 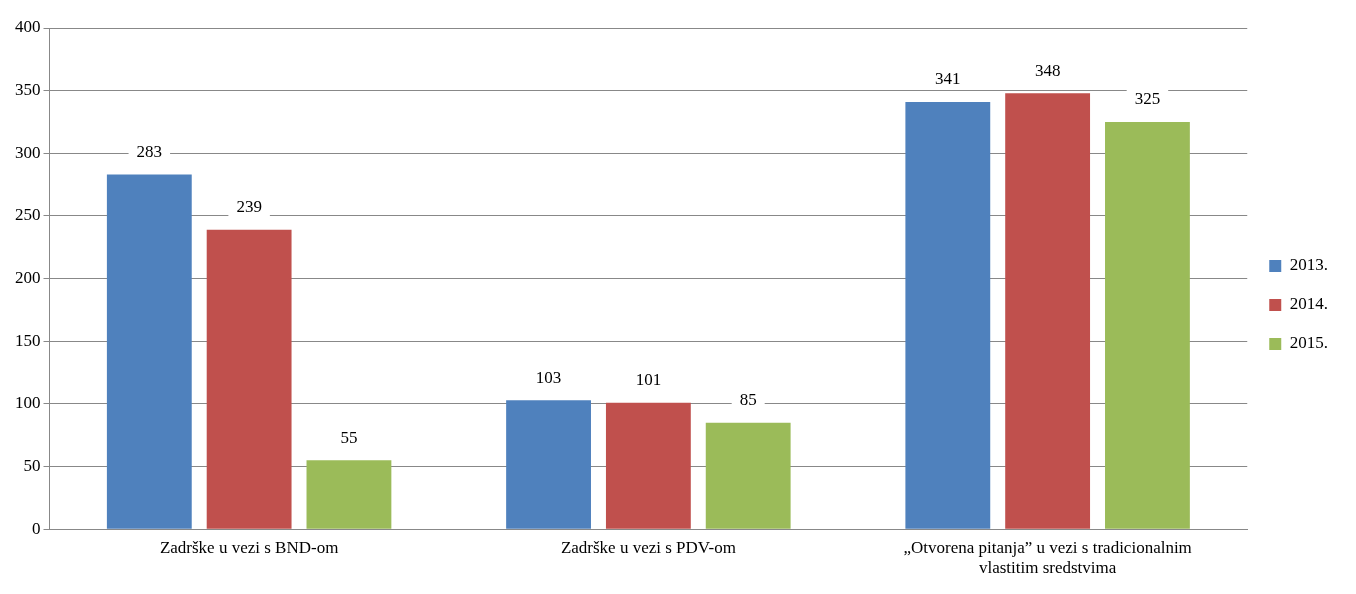 I want to click on x-tick-label: Zadrške u vezi s PDV-om, so click(x=648, y=547).